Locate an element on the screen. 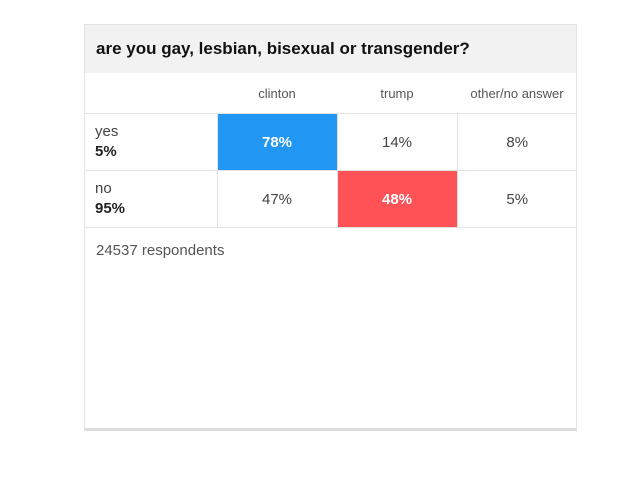  column-header-clinton: clinton is located at coordinates (277, 93).